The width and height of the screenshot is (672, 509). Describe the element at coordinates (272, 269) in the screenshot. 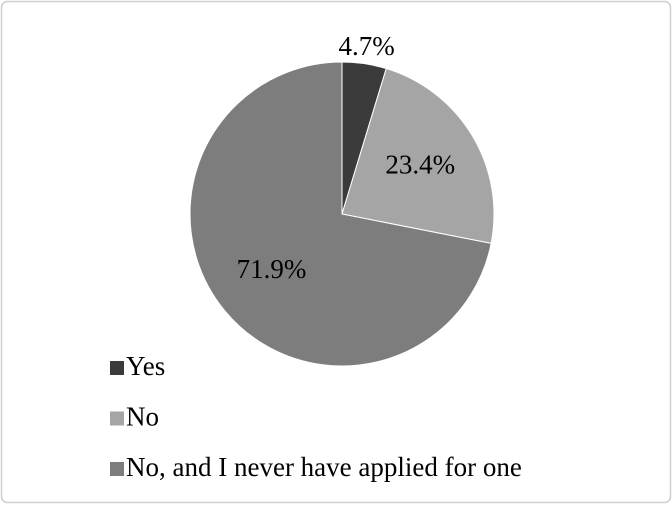

I see `data-label: 71.9%` at that location.